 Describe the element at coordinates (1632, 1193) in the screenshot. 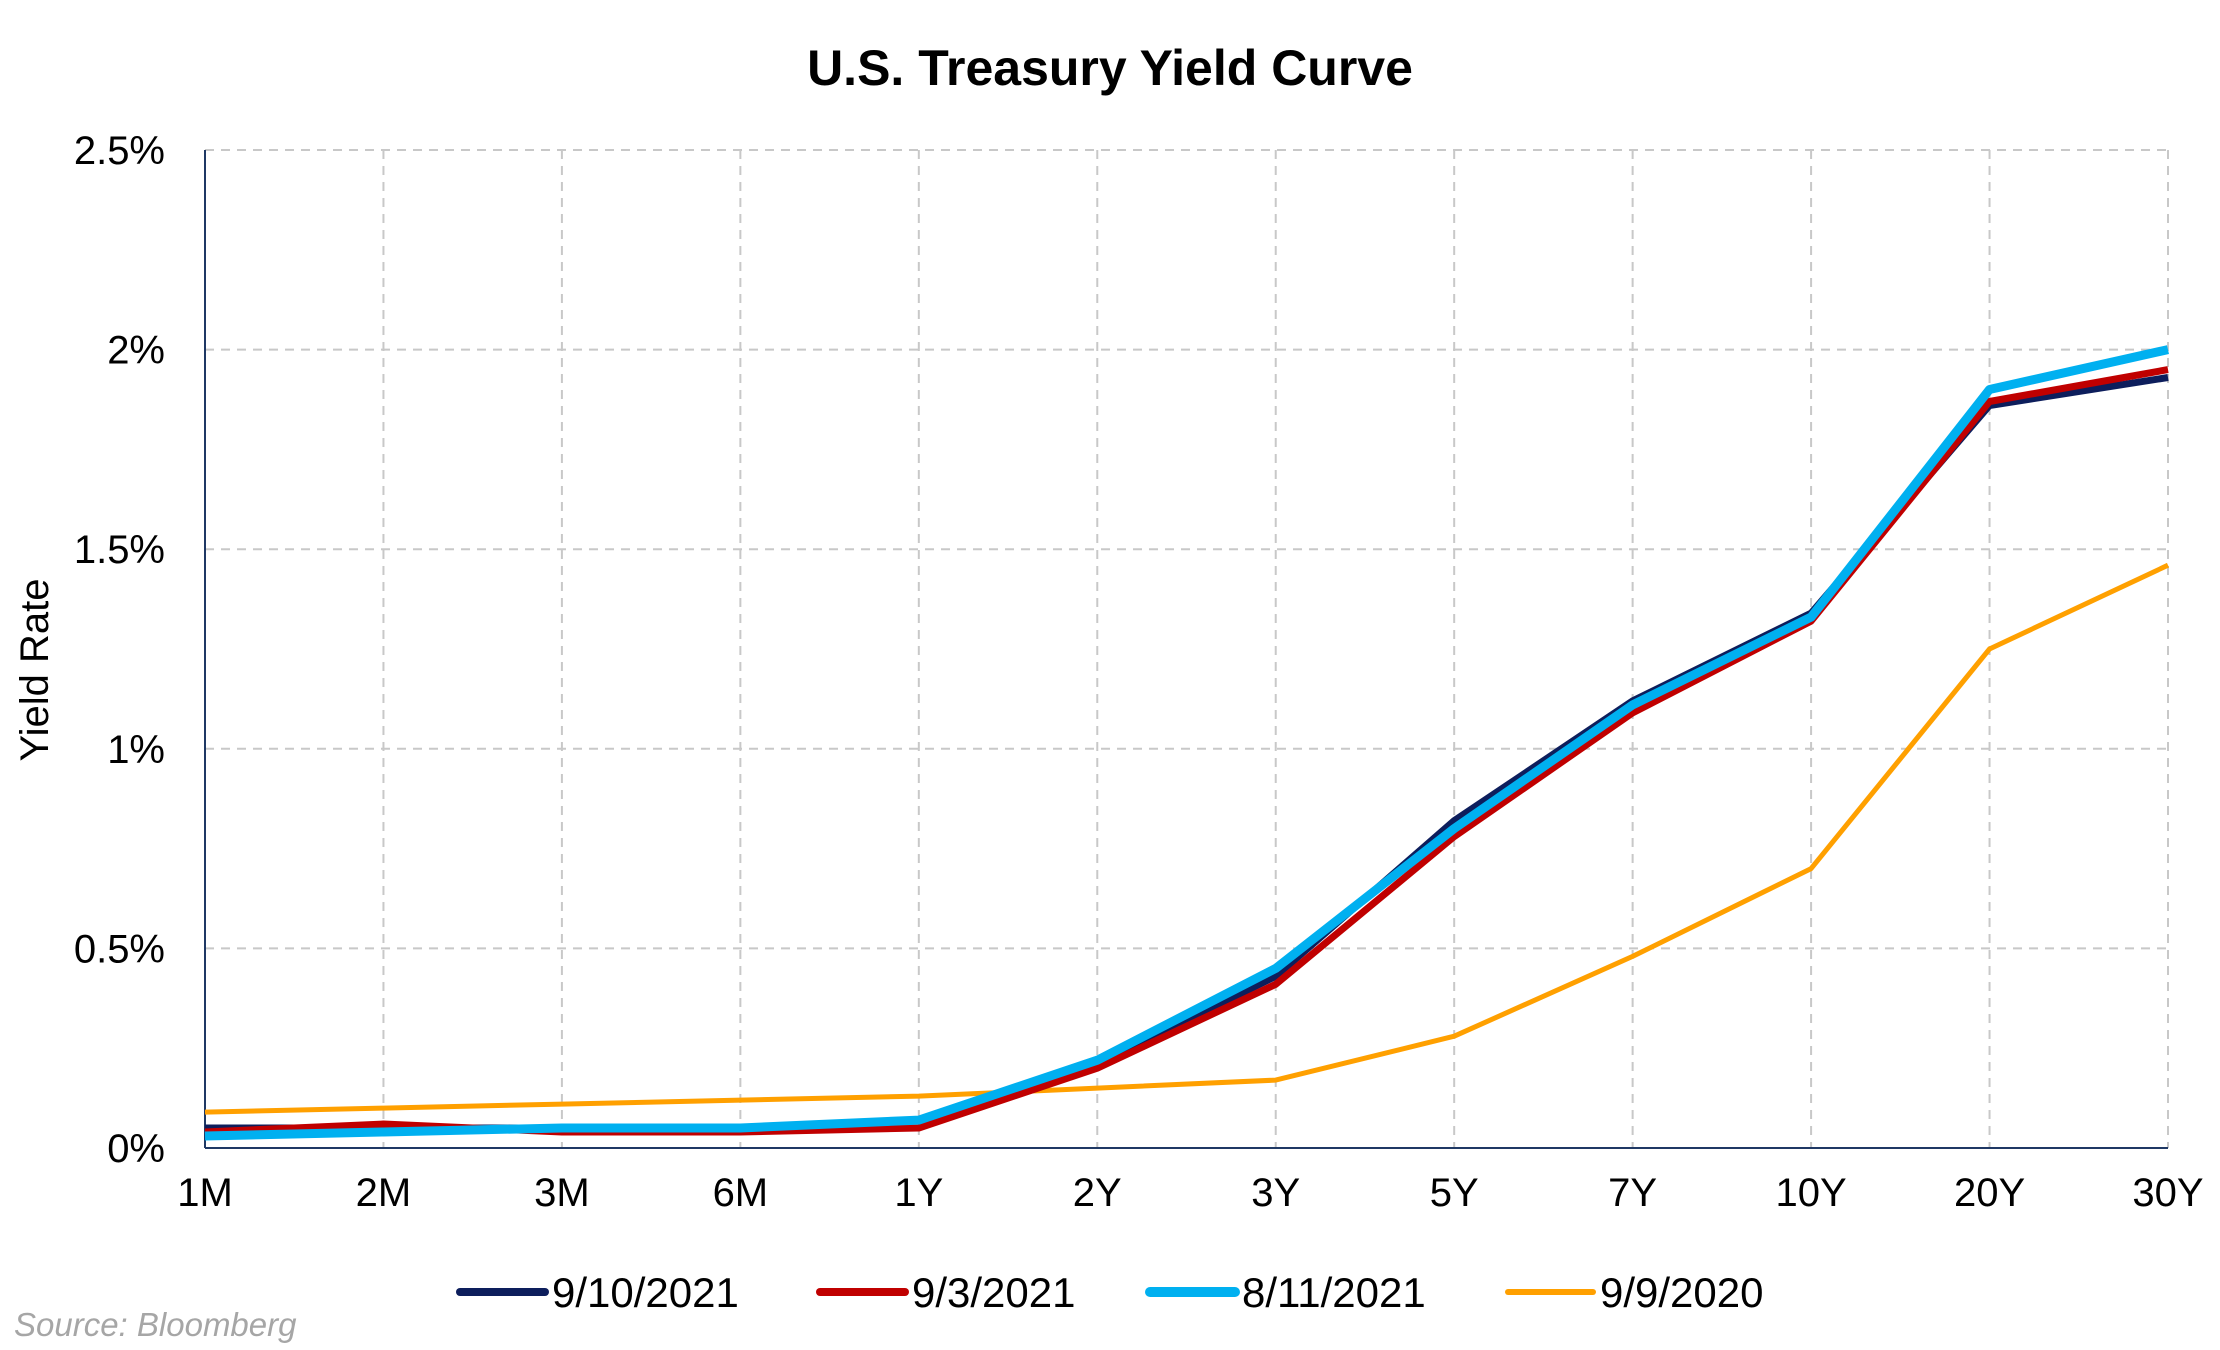

I see `x-tick-label: 7Y` at that location.